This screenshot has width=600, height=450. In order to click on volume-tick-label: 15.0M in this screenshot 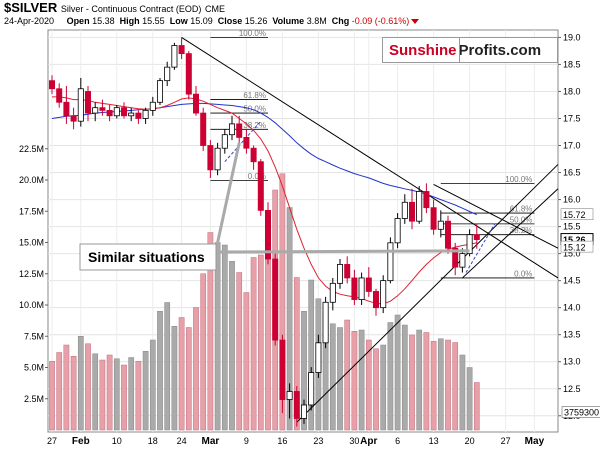, I will do `click(31, 243)`.